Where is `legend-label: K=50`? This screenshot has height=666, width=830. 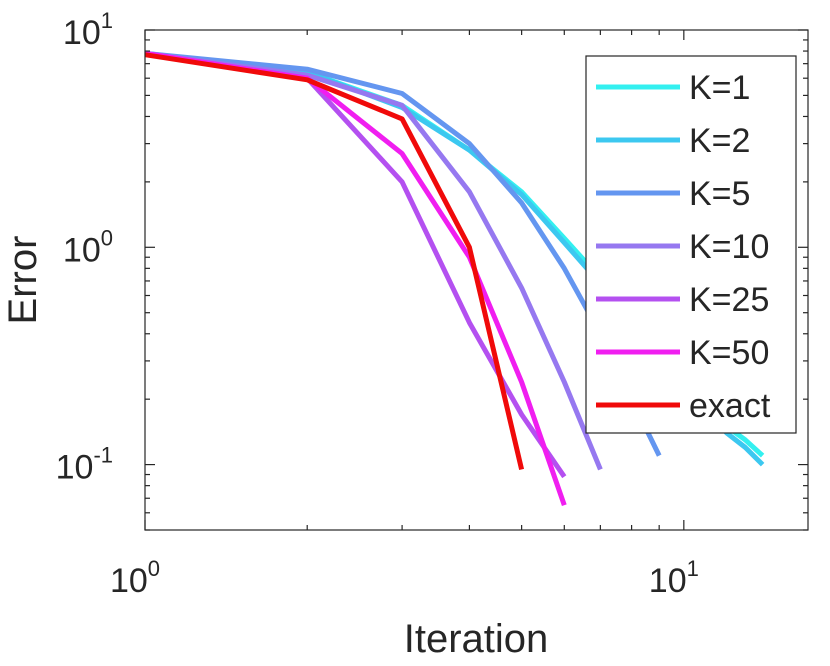
legend-label: K=50 is located at coordinates (729, 353).